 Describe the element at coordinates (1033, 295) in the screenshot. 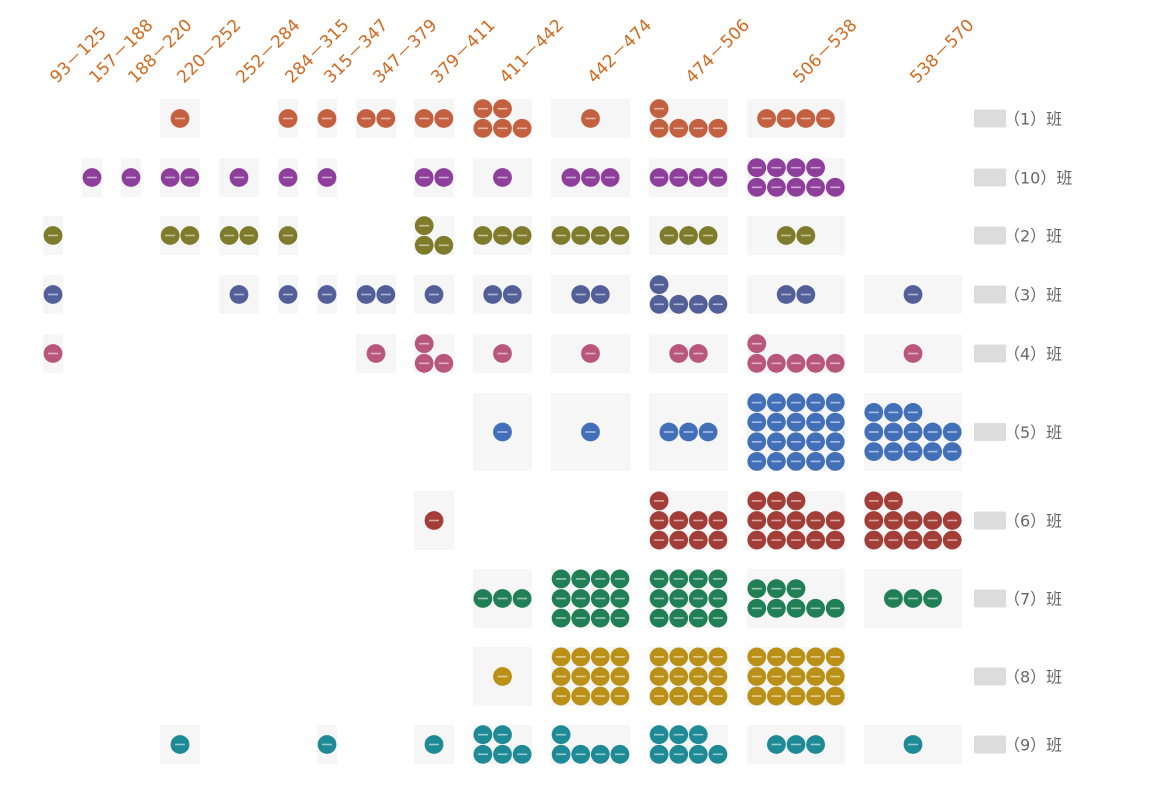

I see `row-label: （3）班` at that location.